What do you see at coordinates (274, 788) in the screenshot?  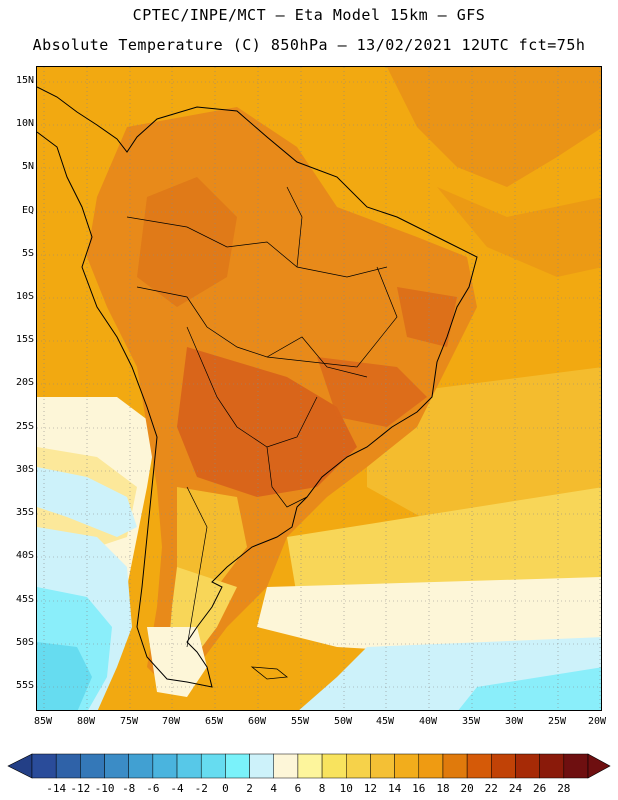 I see `colorbar-tick-label: 4` at bounding box center [274, 788].